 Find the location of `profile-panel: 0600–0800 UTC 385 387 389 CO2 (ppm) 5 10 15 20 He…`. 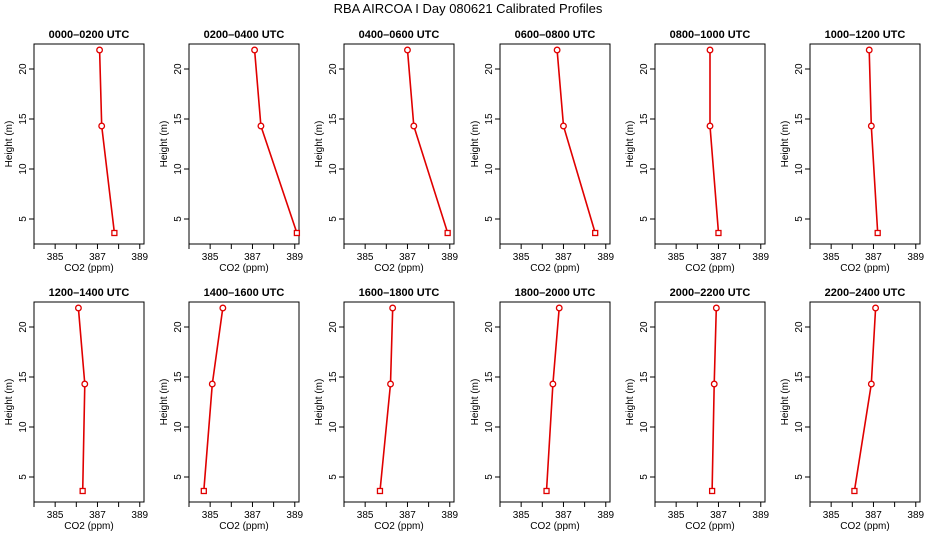

profile-panel: 0600–0800 UTC 385 387 389 CO2 (ppm) 5 10 15 20 He… is located at coordinates (542, 151).